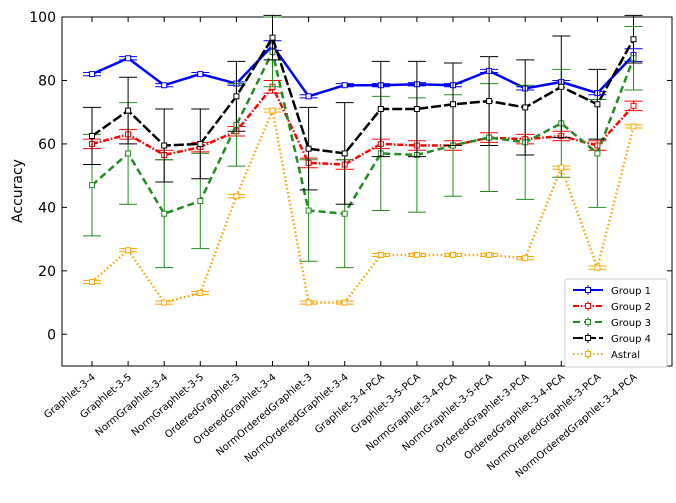 Image resolution: width=676 pixels, height=503 pixels. What do you see at coordinates (631, 339) in the screenshot?
I see `legend-label: Group 4` at bounding box center [631, 339].